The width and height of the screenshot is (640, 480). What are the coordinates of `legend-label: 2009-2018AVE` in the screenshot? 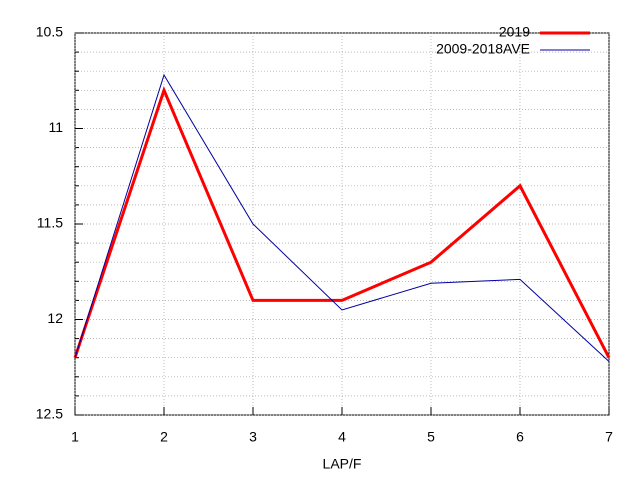 It's located at (483, 49).